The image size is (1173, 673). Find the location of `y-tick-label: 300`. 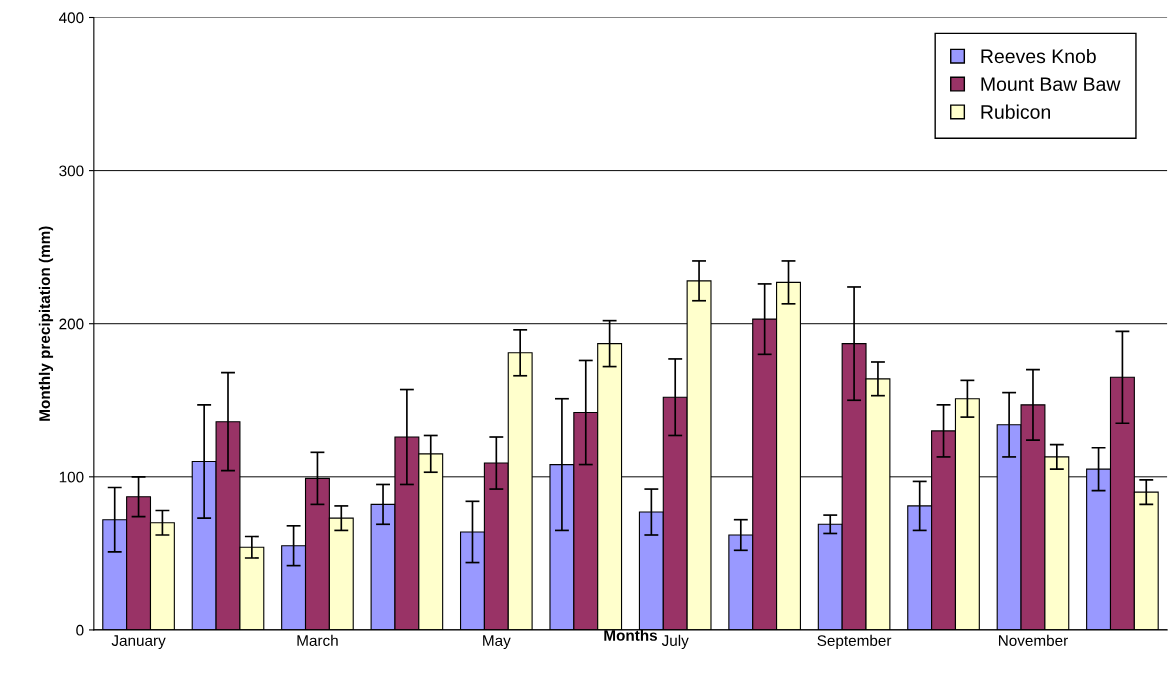

y-tick-label: 300 is located at coordinates (71, 171).